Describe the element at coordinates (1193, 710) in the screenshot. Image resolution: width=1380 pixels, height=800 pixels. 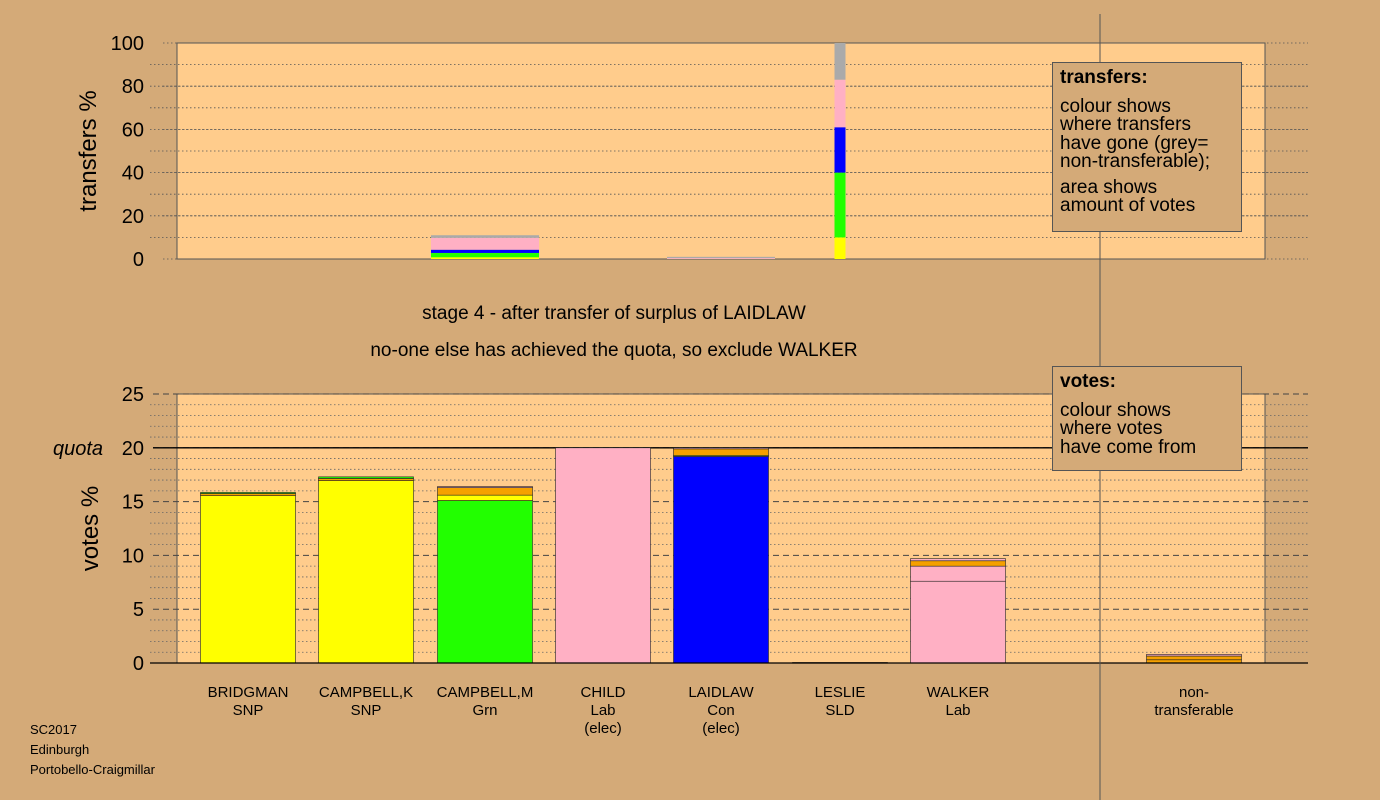
I see `candidate-label: transferable` at that location.